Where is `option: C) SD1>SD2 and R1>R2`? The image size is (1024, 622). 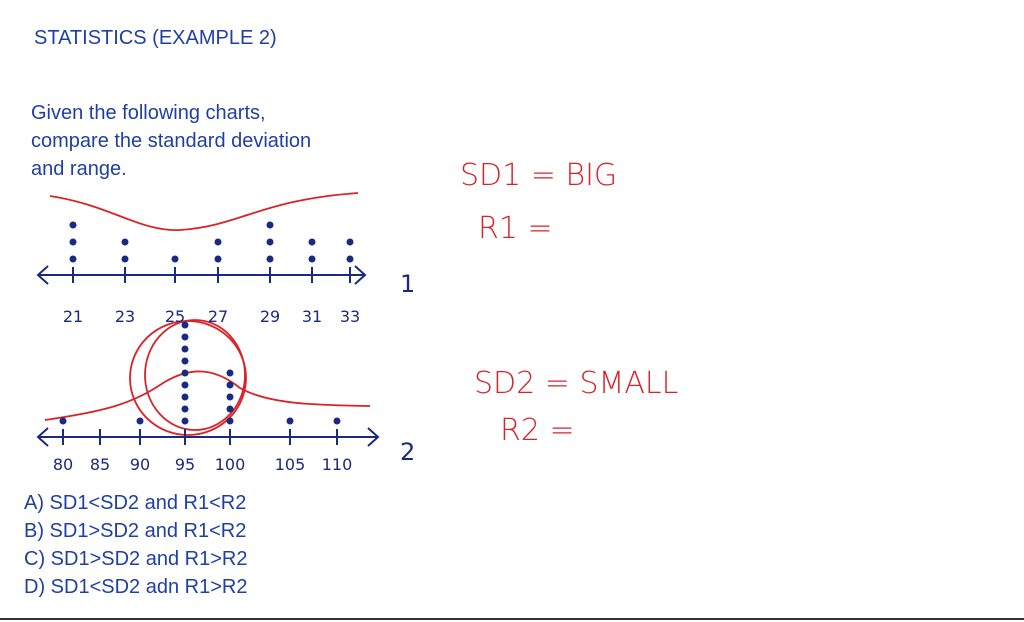 option: C) SD1>SD2 and R1>R2 is located at coordinates (135, 559).